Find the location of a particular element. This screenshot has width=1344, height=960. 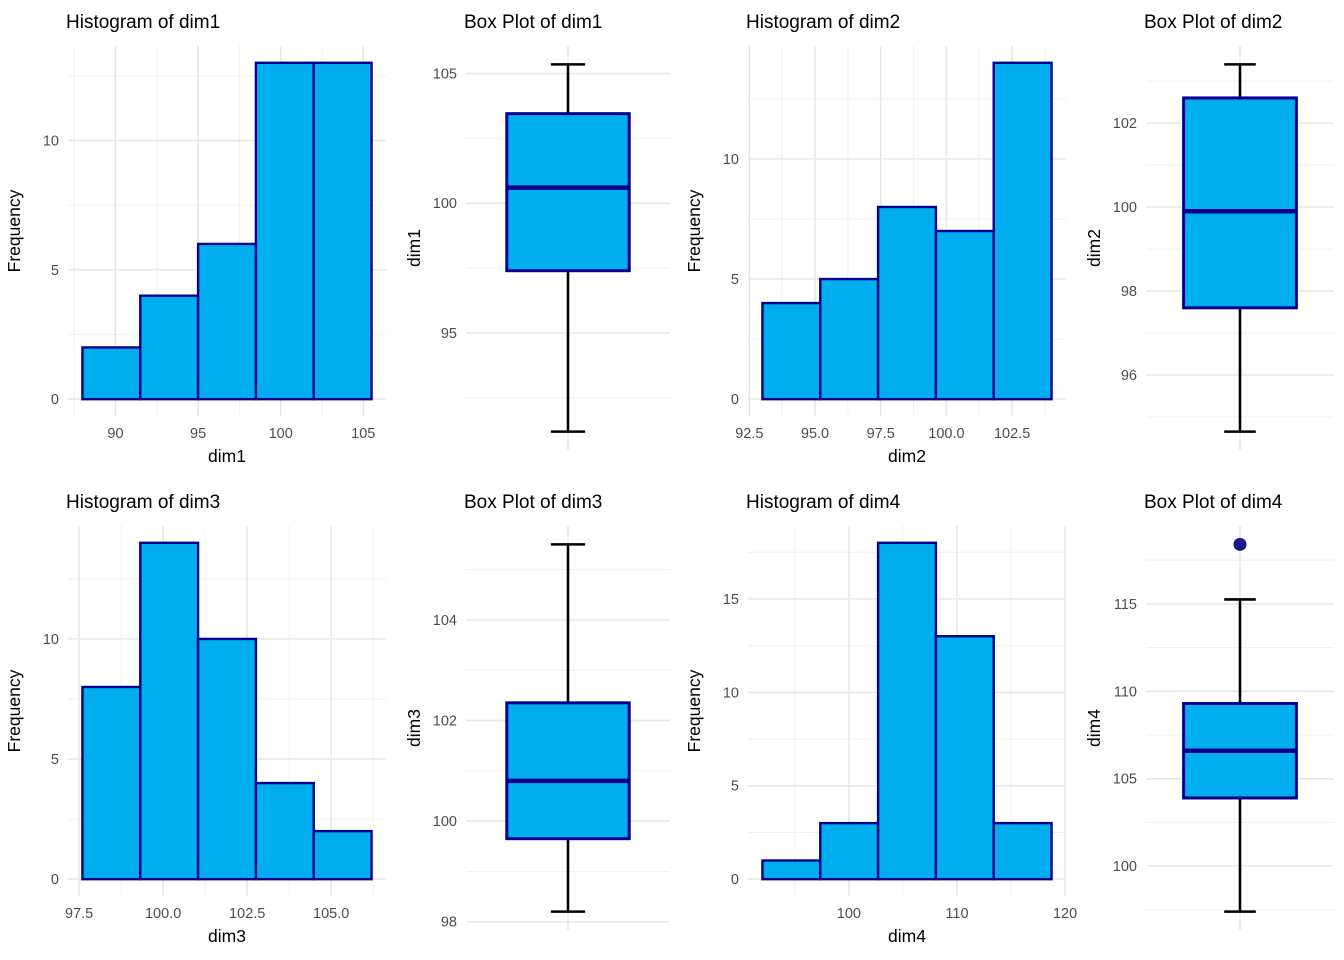

boxplot-svg: 95 100 105 Box Plot of dim1 dim1 is located at coordinates (537, 231).